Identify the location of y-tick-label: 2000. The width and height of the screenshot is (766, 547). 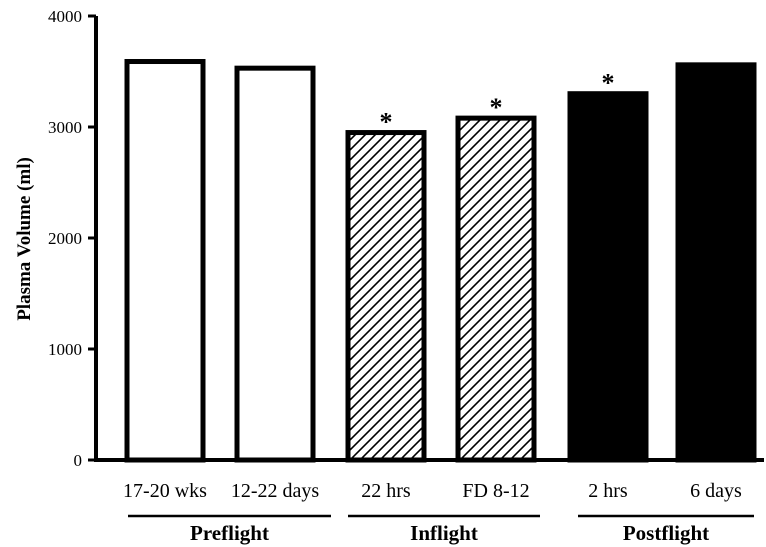
(65, 238).